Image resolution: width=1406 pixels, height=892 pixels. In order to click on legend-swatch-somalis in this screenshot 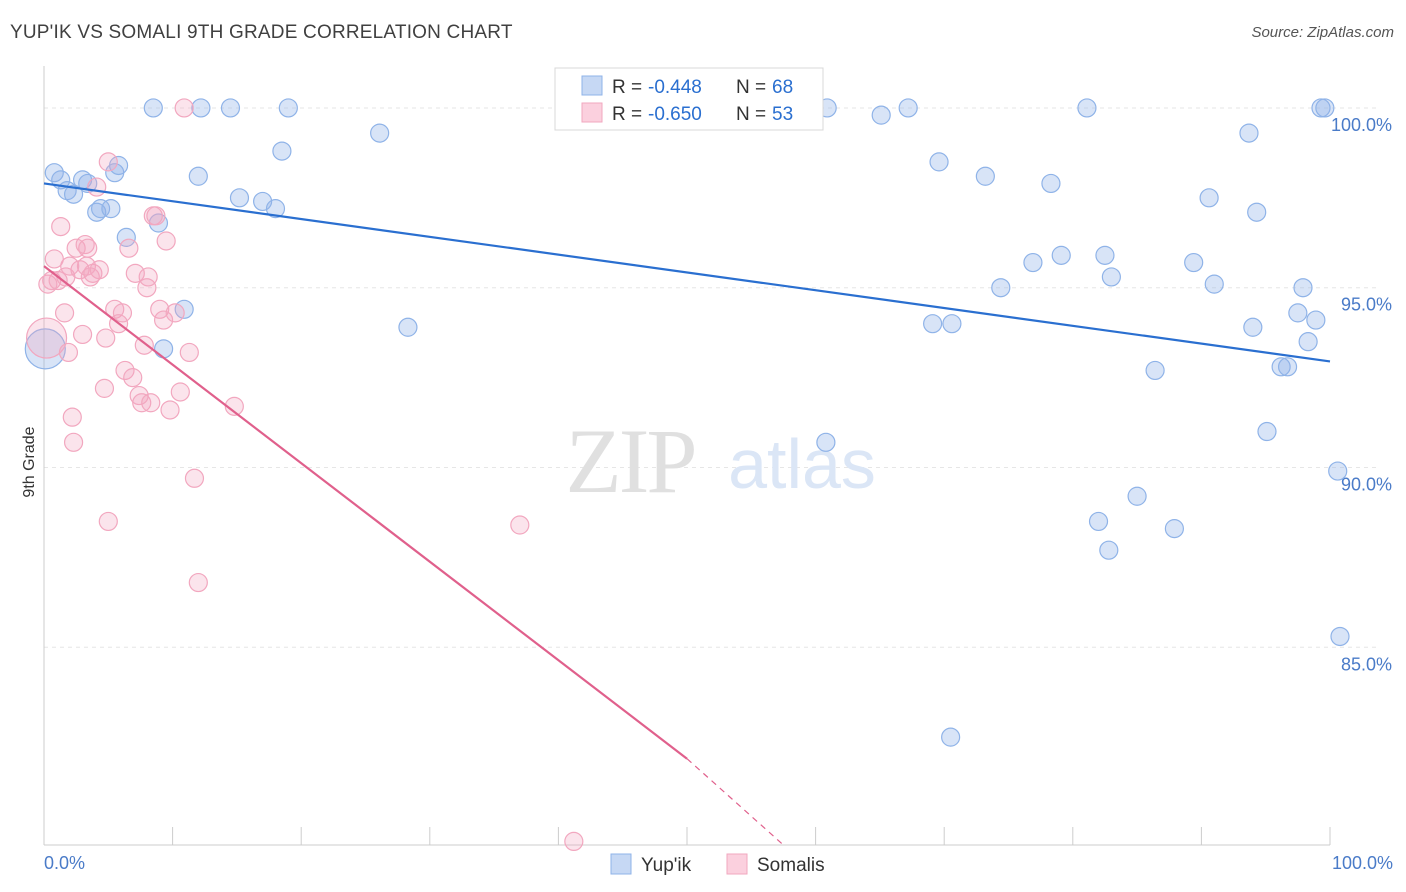, I will do `click(737, 864)`.